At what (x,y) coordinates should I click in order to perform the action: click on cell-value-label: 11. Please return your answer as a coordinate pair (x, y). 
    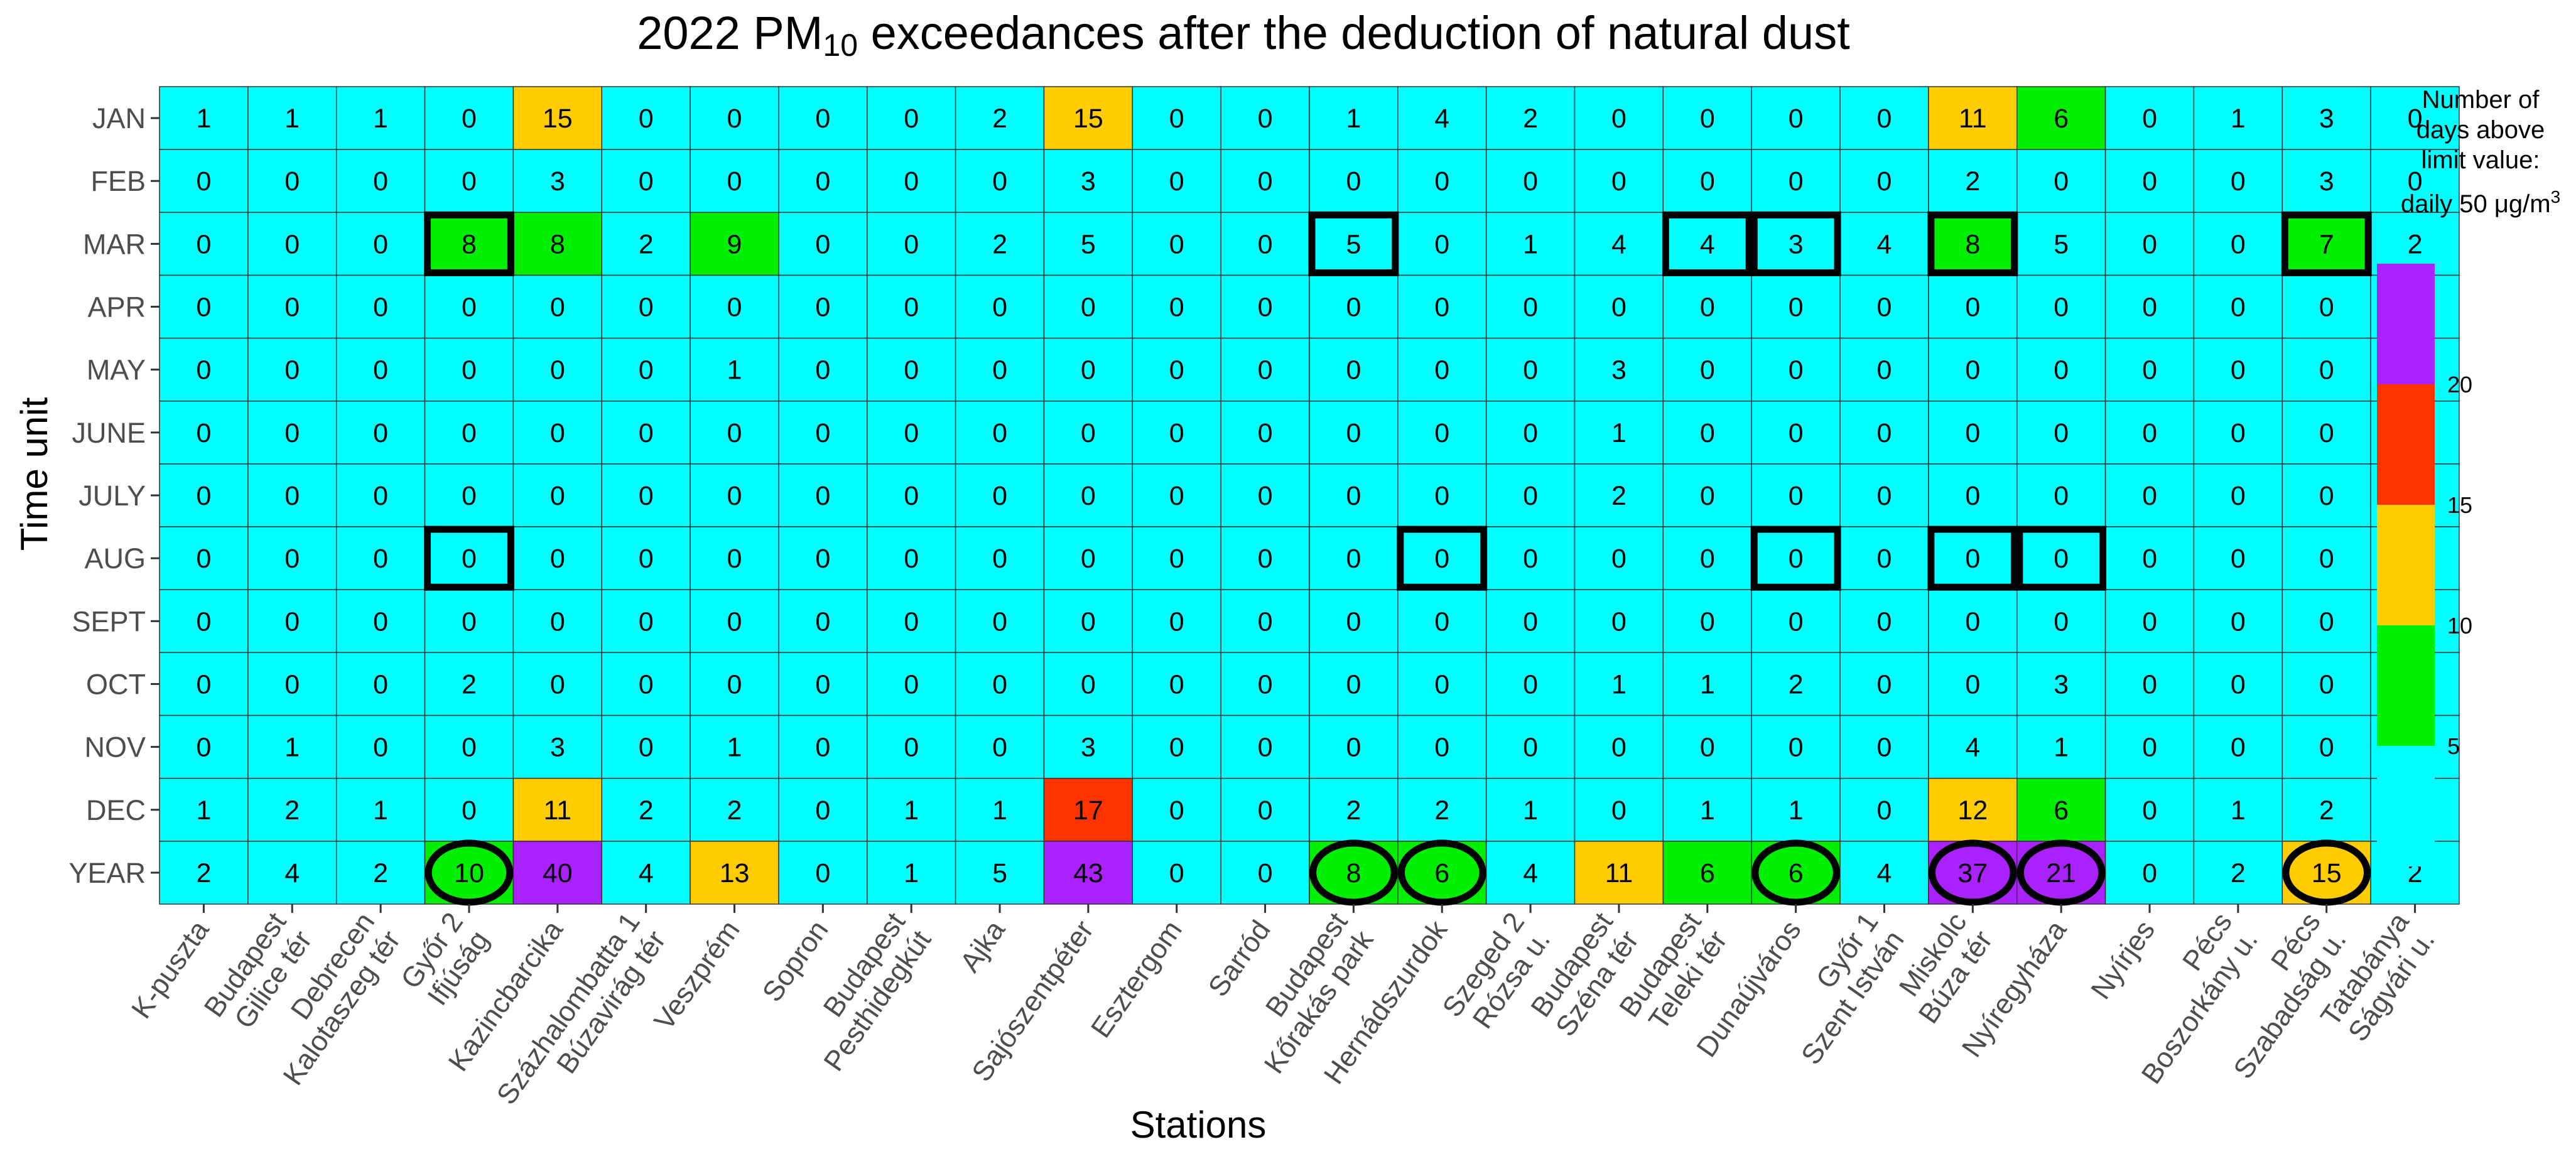
    Looking at the image, I should click on (1619, 873).